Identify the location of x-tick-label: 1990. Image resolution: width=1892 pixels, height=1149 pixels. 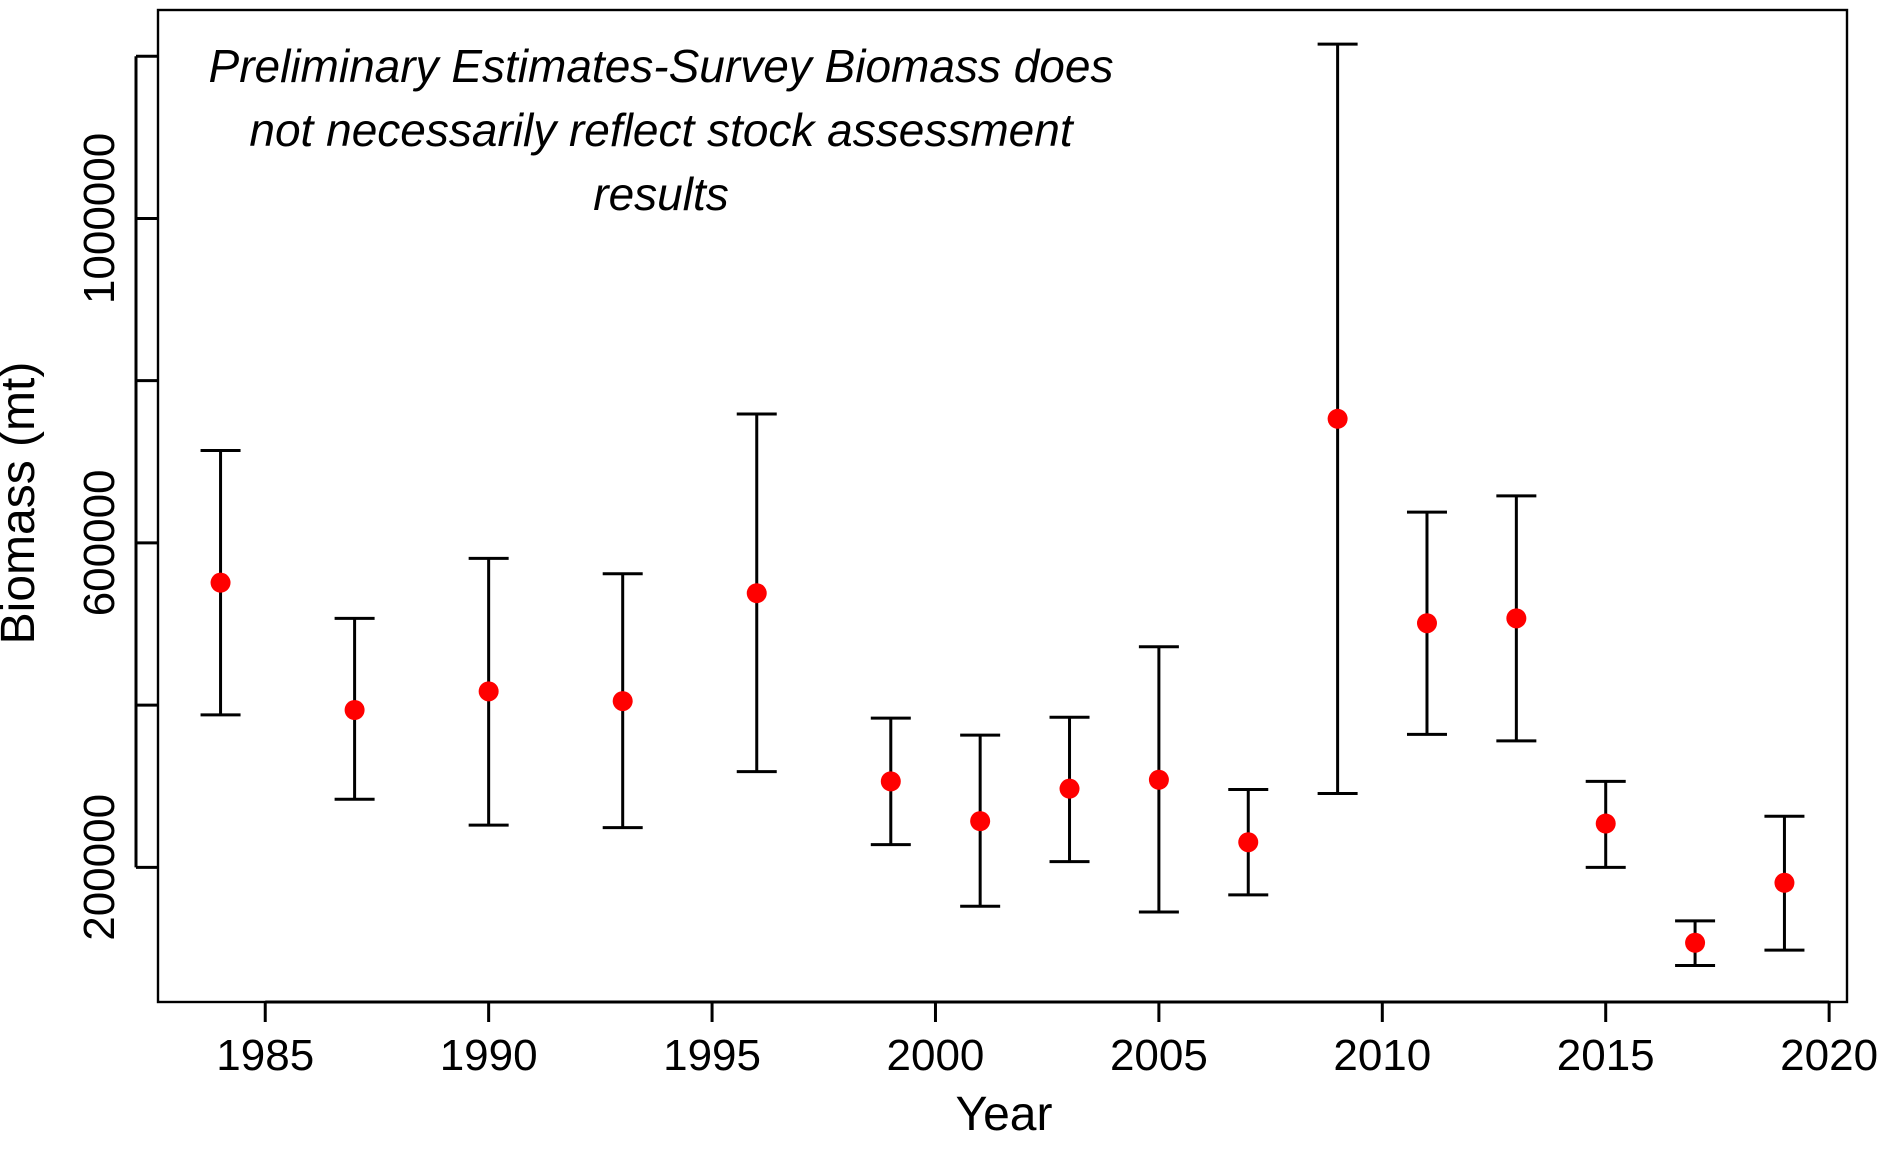
(489, 1055).